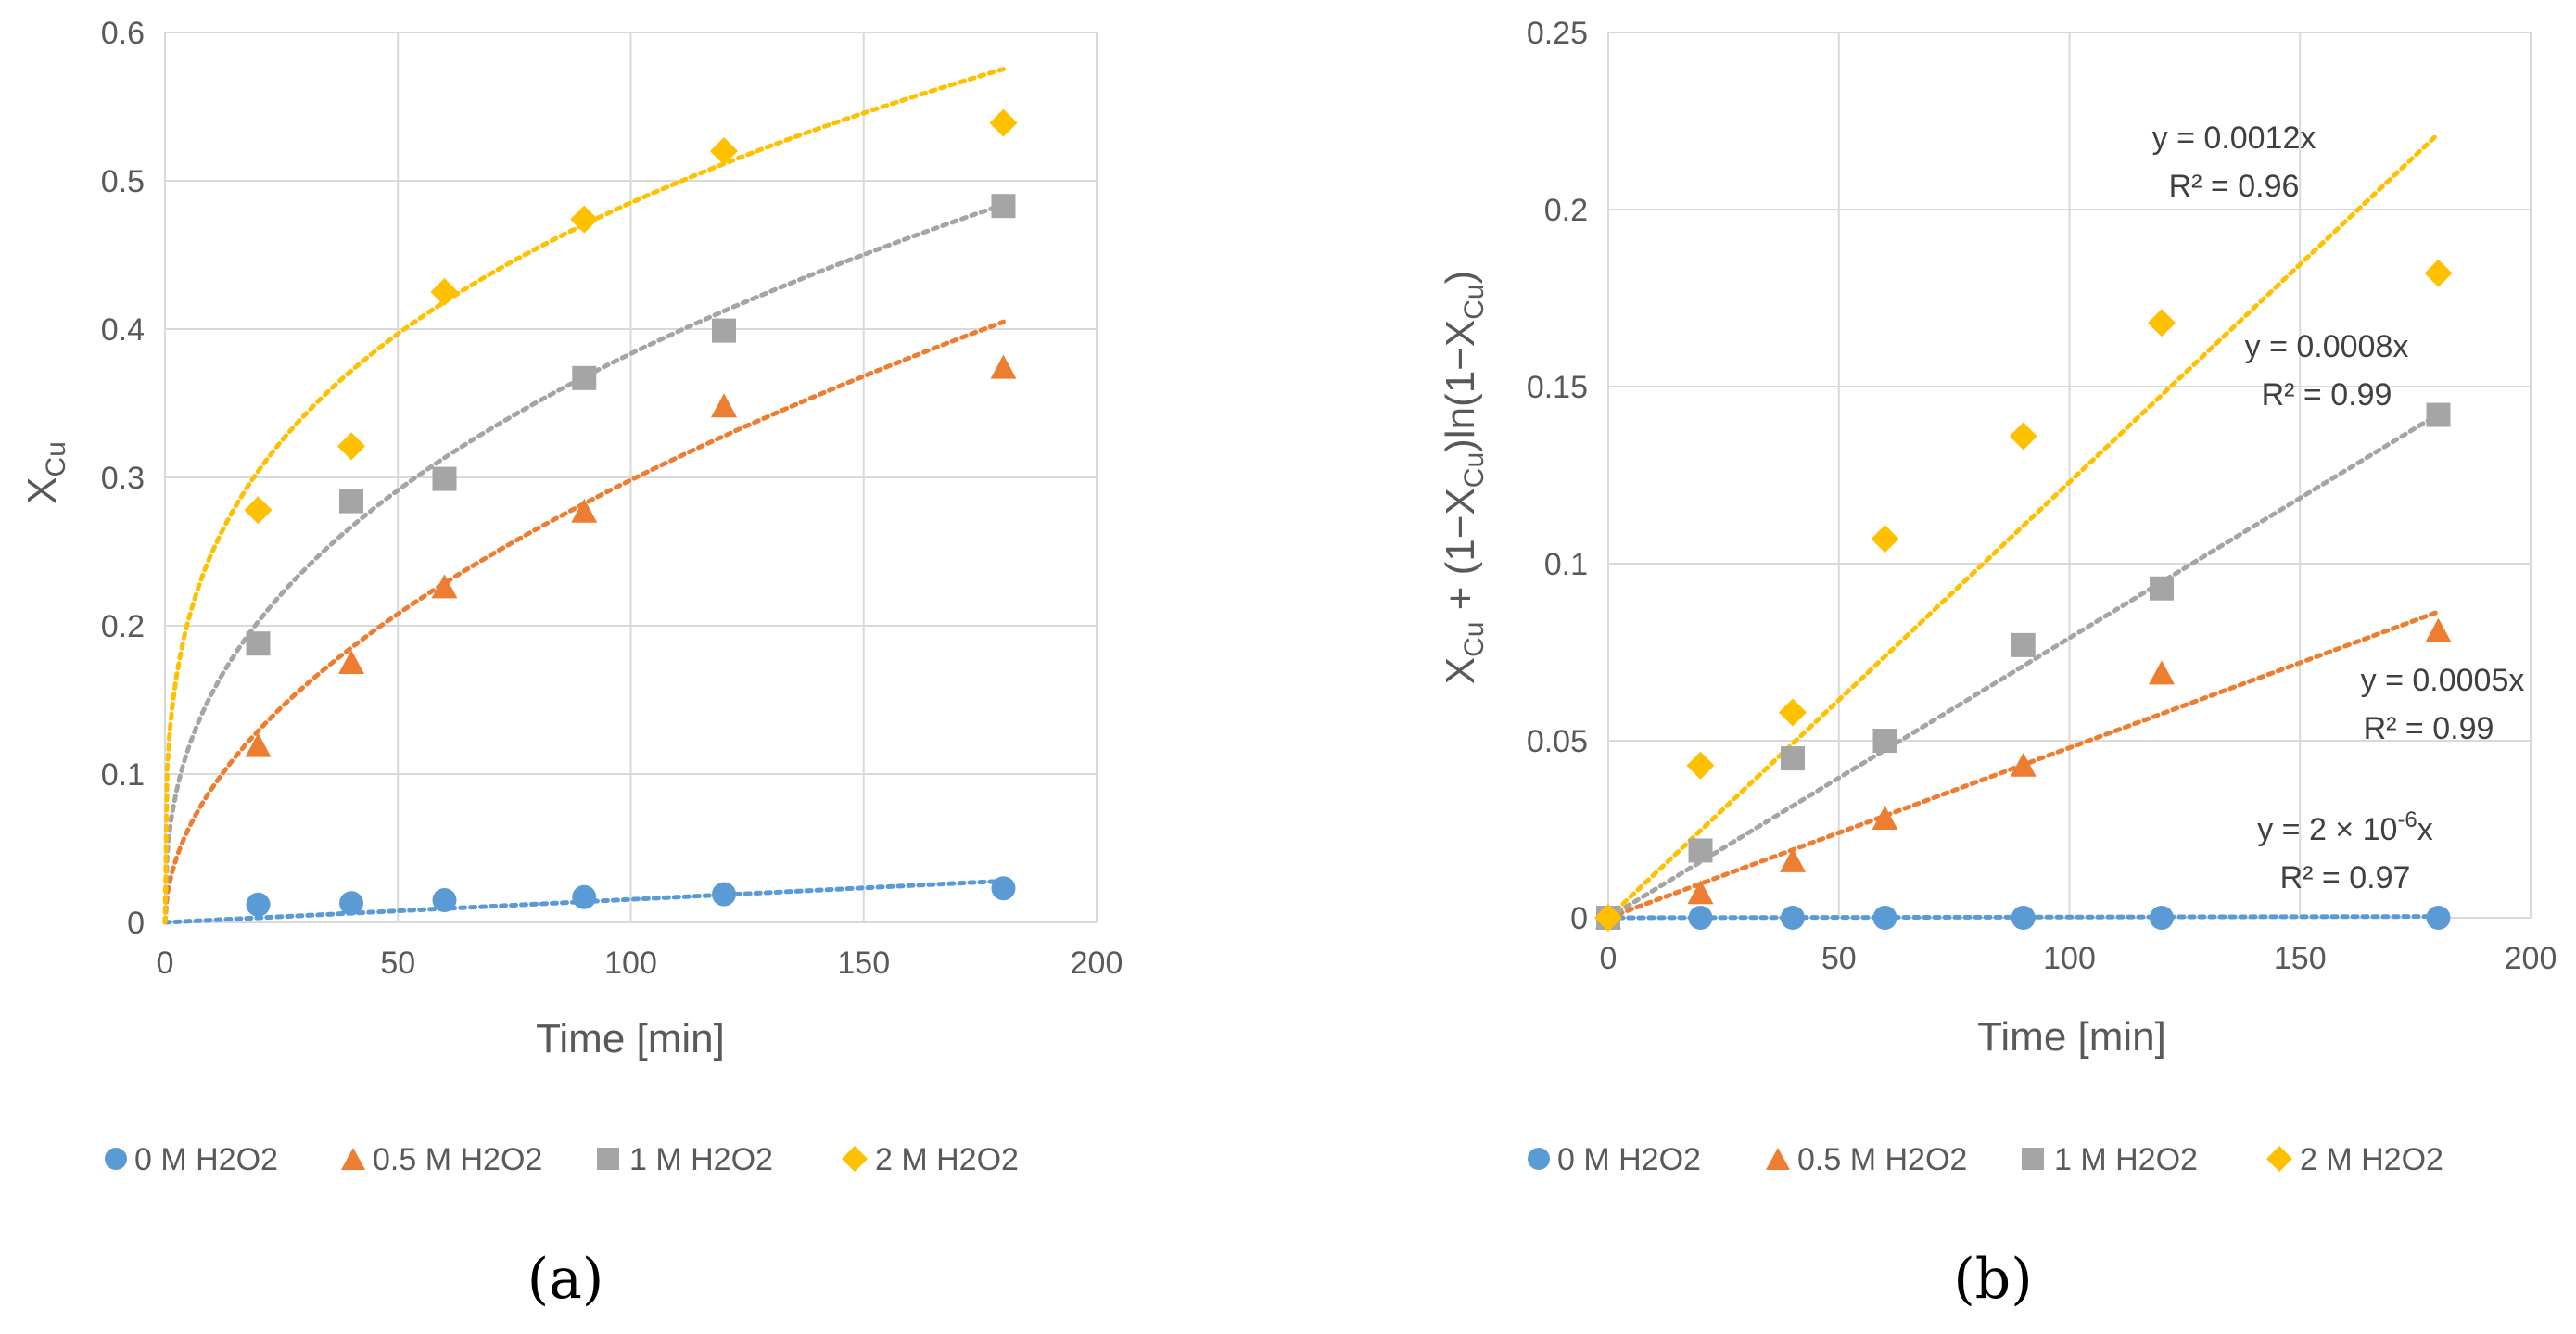  What do you see at coordinates (353, 1159) in the screenshot?
I see `legend-a-marker-05m` at bounding box center [353, 1159].